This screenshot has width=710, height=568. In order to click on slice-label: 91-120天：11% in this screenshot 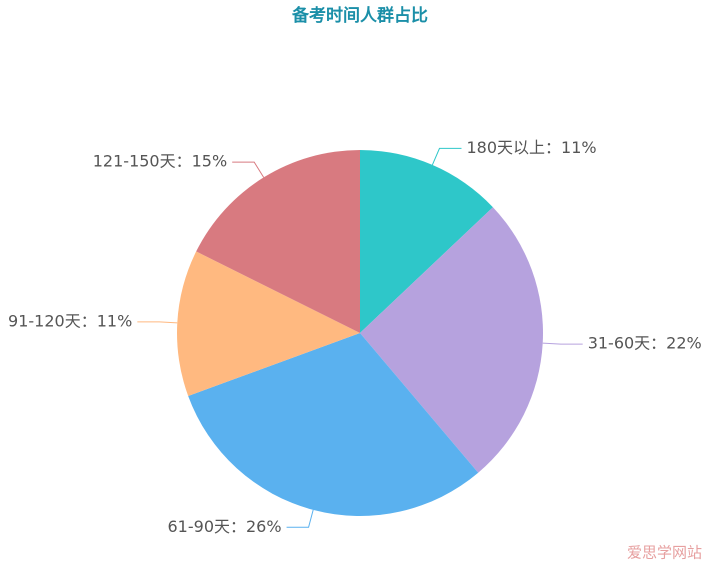, I will do `click(70, 320)`.